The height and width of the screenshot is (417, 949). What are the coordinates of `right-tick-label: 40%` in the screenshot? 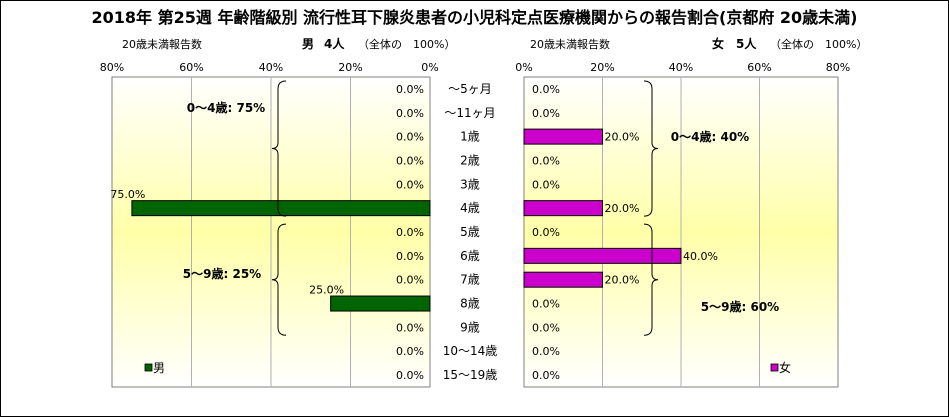 It's located at (681, 67).